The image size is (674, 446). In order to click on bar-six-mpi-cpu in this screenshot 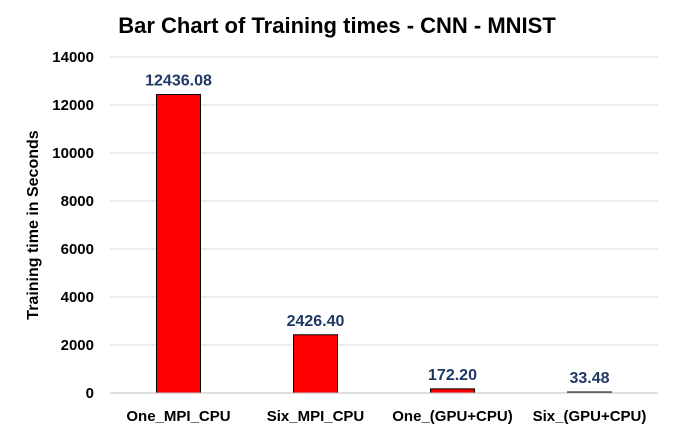, I will do `click(315, 364)`.